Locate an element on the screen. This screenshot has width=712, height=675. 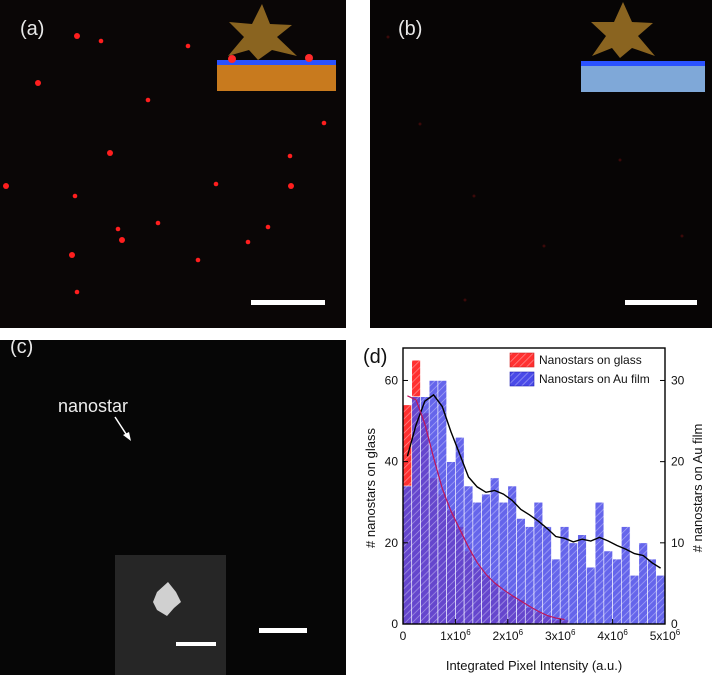
au-film-bars is located at coordinates (534, 502).